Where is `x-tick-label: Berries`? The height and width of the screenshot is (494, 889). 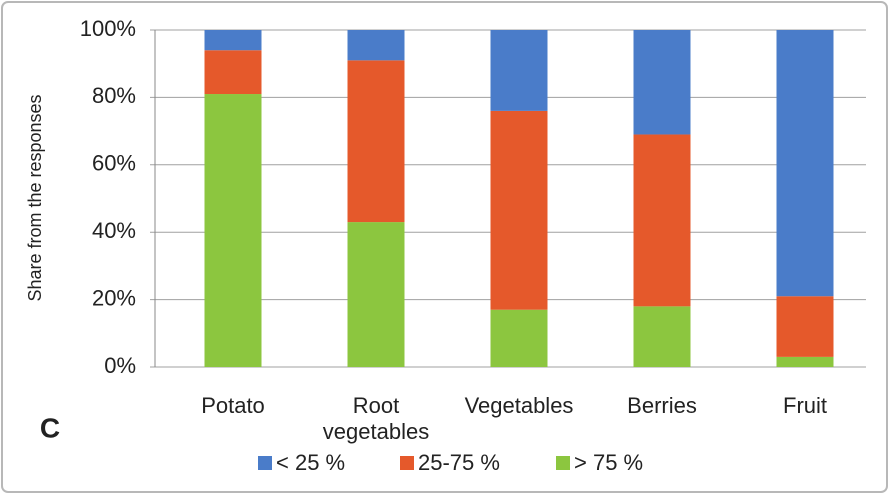
x-tick-label: Berries is located at coordinates (662, 405).